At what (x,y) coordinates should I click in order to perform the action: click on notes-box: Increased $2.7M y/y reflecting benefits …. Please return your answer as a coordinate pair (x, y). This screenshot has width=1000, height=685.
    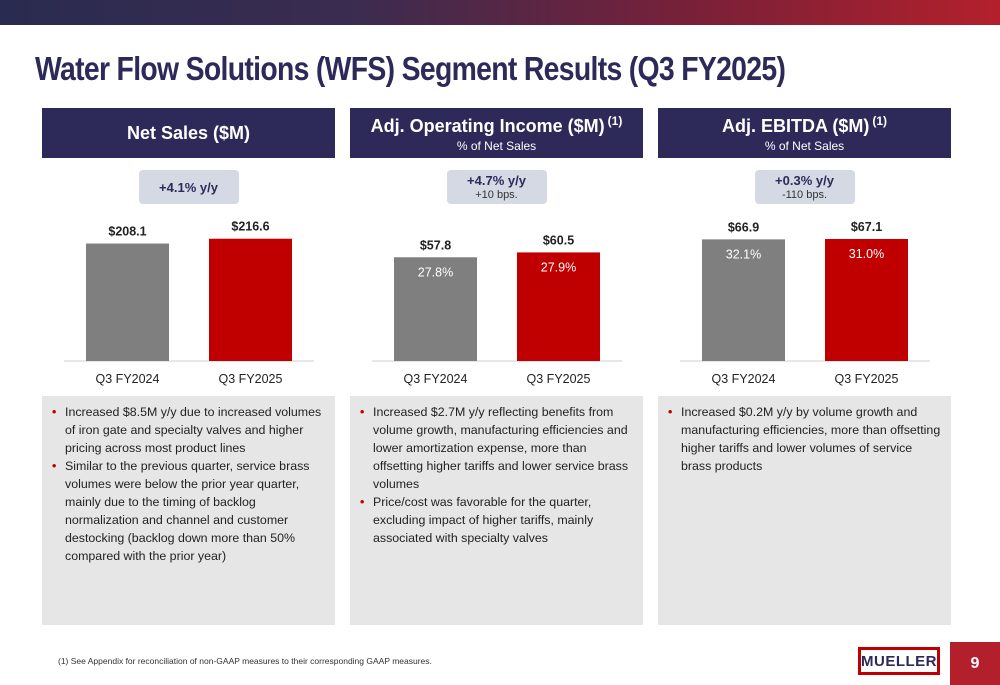
    Looking at the image, I should click on (496, 510).